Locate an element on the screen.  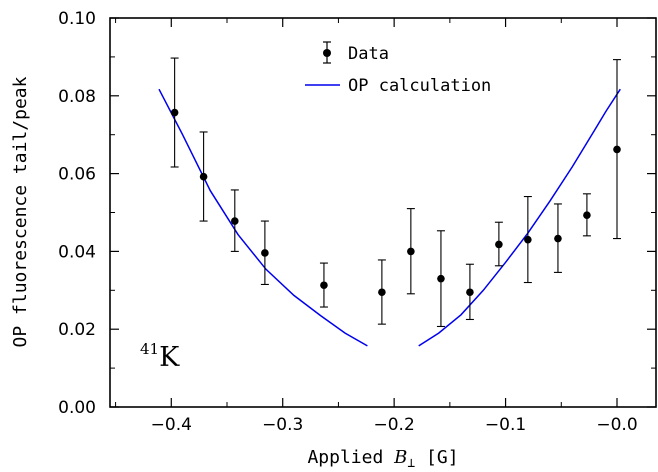
y-tick-labels: 0.00 0.02 0.04 0.06 0.08 0.10 is located at coordinates (77, 213).